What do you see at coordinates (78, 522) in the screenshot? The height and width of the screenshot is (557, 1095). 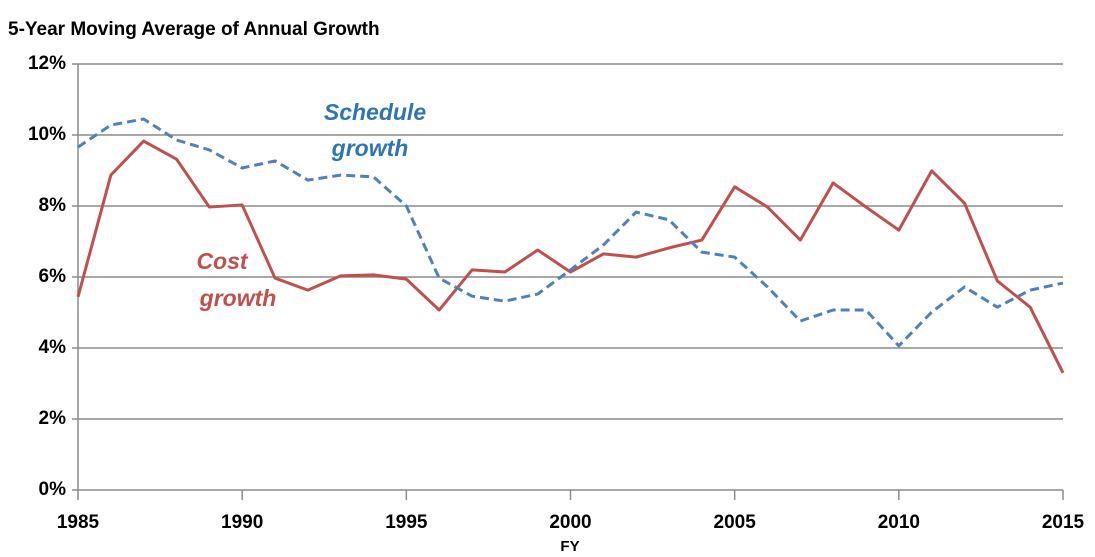 I see `x-tick-label: 1985` at bounding box center [78, 522].